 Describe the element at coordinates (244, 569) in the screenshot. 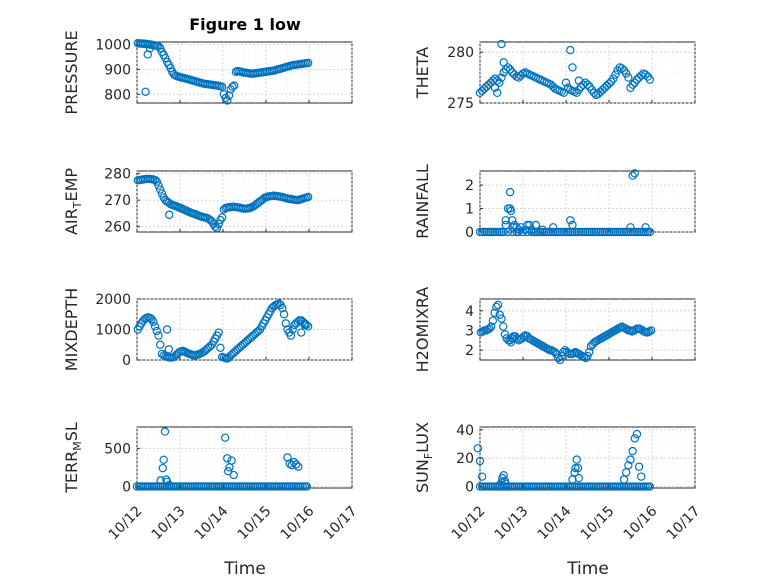

I see `x-axis-label-left: Time` at that location.